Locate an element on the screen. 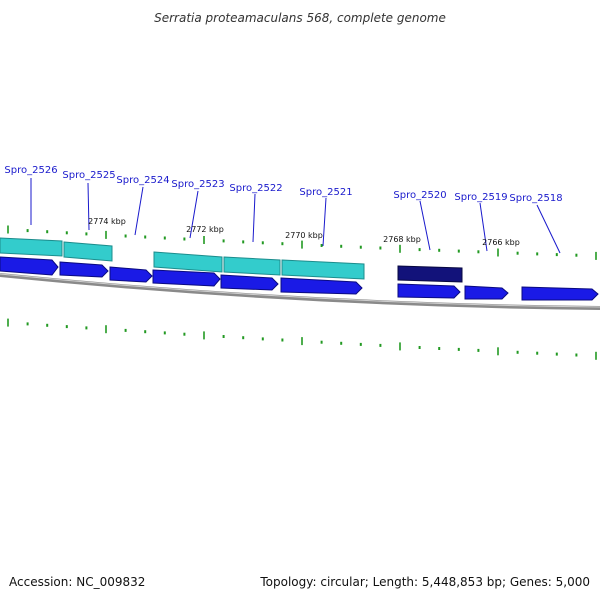 The image size is (600, 600). scale-label: 2770 kbp is located at coordinates (304, 235).